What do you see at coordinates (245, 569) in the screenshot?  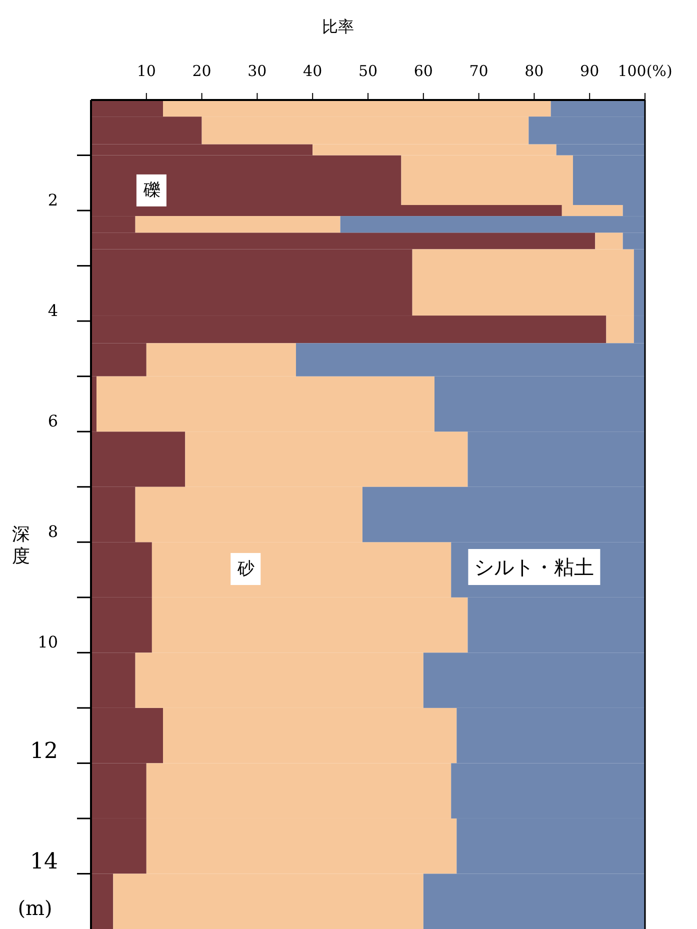 I see `series-label: 砂` at bounding box center [245, 569].